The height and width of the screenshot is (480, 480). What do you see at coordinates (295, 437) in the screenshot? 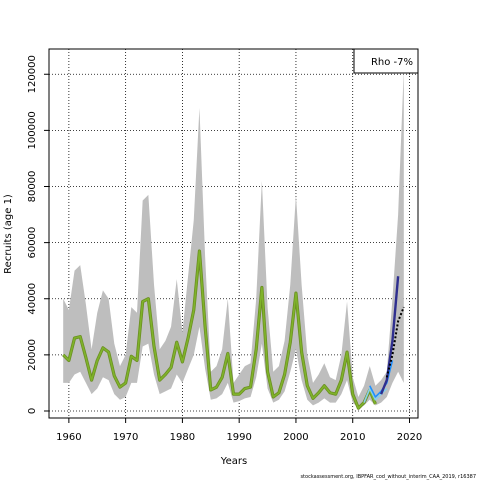
I see `x-tick-label: 2000` at bounding box center [295, 437].